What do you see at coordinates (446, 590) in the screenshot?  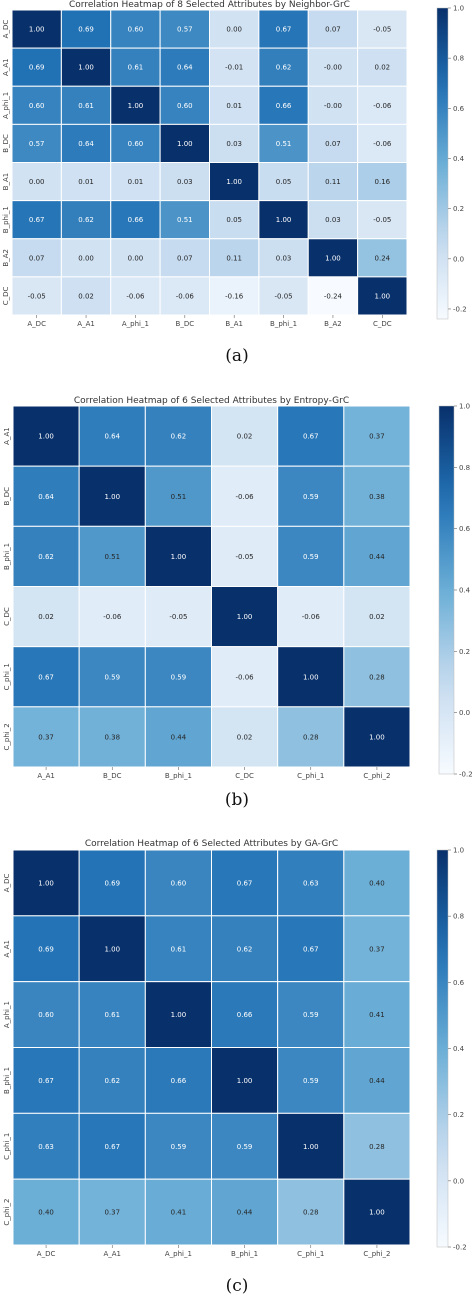 I see `colorbar` at bounding box center [446, 590].